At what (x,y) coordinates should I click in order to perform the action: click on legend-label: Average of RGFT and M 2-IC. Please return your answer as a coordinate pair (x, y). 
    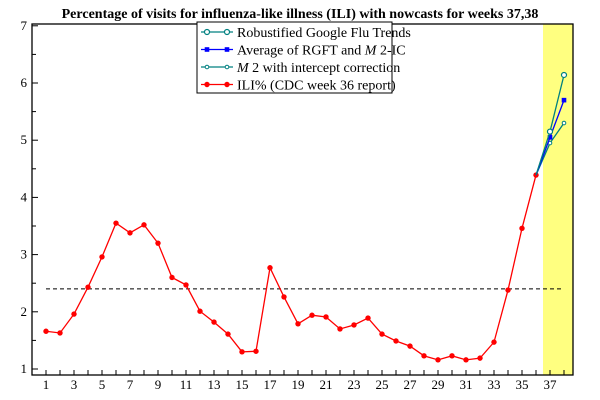
    Looking at the image, I should click on (321, 51).